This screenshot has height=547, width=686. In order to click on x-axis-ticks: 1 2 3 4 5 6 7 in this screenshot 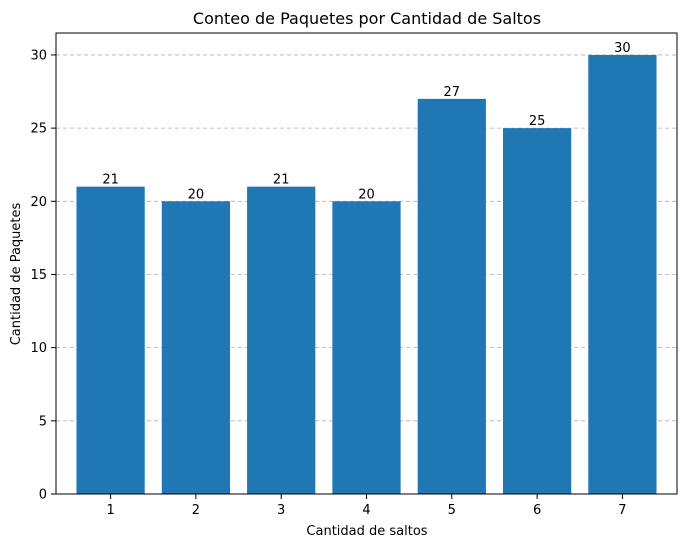, I will do `click(366, 506)`.